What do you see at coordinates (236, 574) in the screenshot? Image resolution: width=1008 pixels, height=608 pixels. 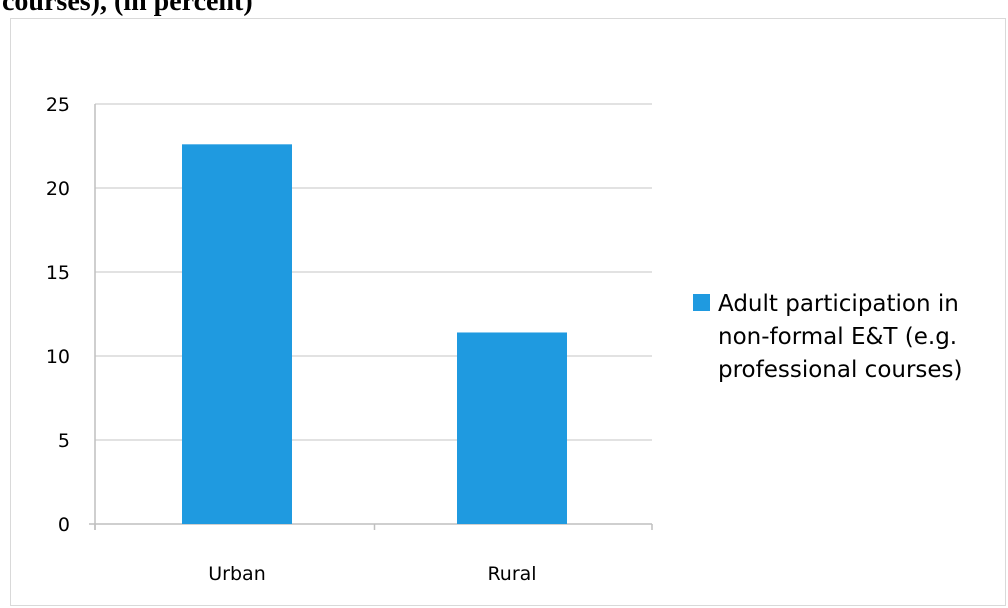 I see `x-category-label: Urban` at bounding box center [236, 574].